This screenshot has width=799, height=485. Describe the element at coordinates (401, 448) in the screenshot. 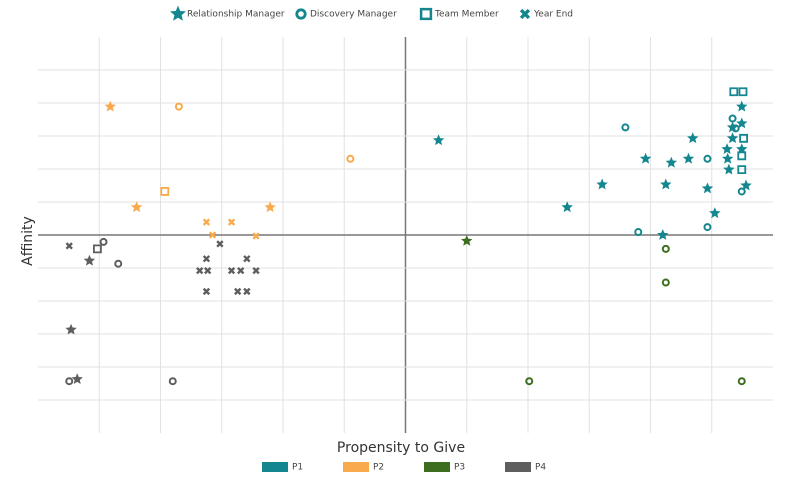

I see `x-axis-label: Propensity to Give` at that location.